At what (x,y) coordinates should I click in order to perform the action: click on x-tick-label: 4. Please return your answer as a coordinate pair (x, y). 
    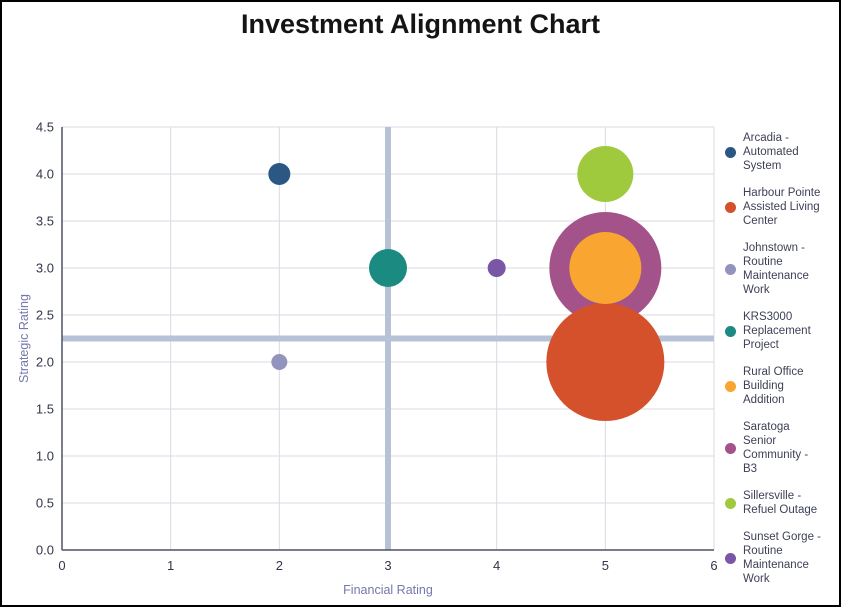
    Looking at the image, I should click on (496, 565).